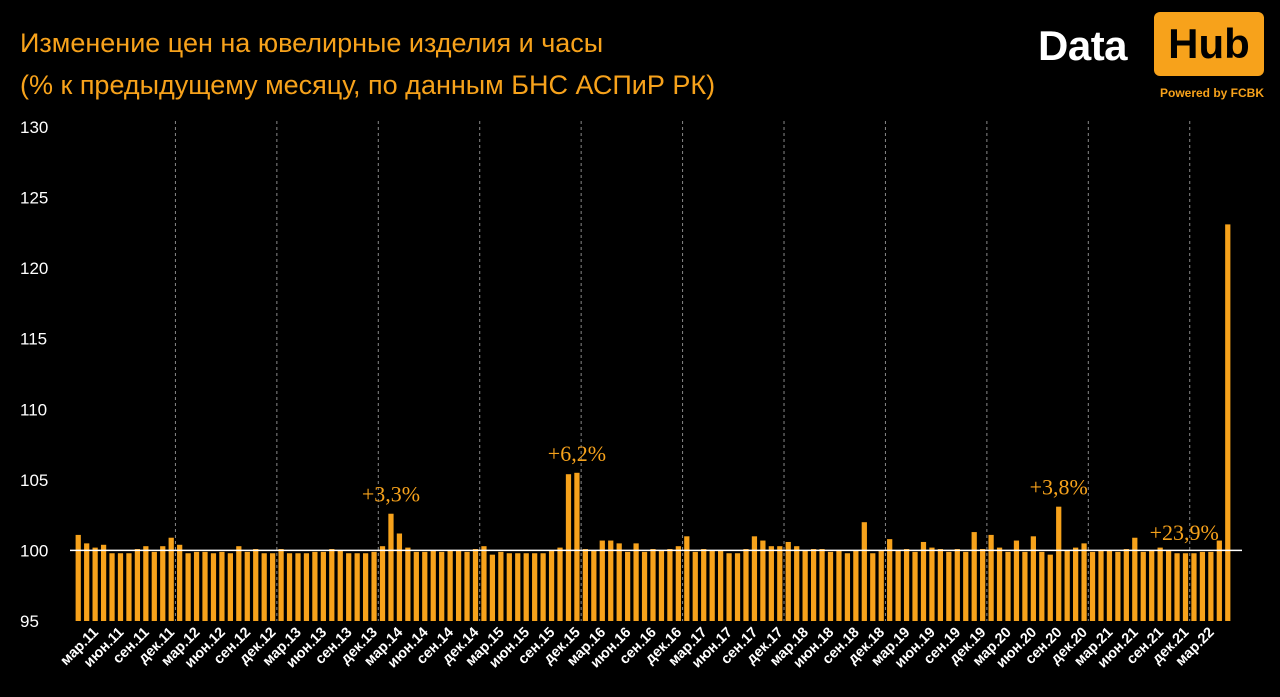  Describe the element at coordinates (1059, 487) in the screenshot. I see `annotation-label: +3,8%` at that location.